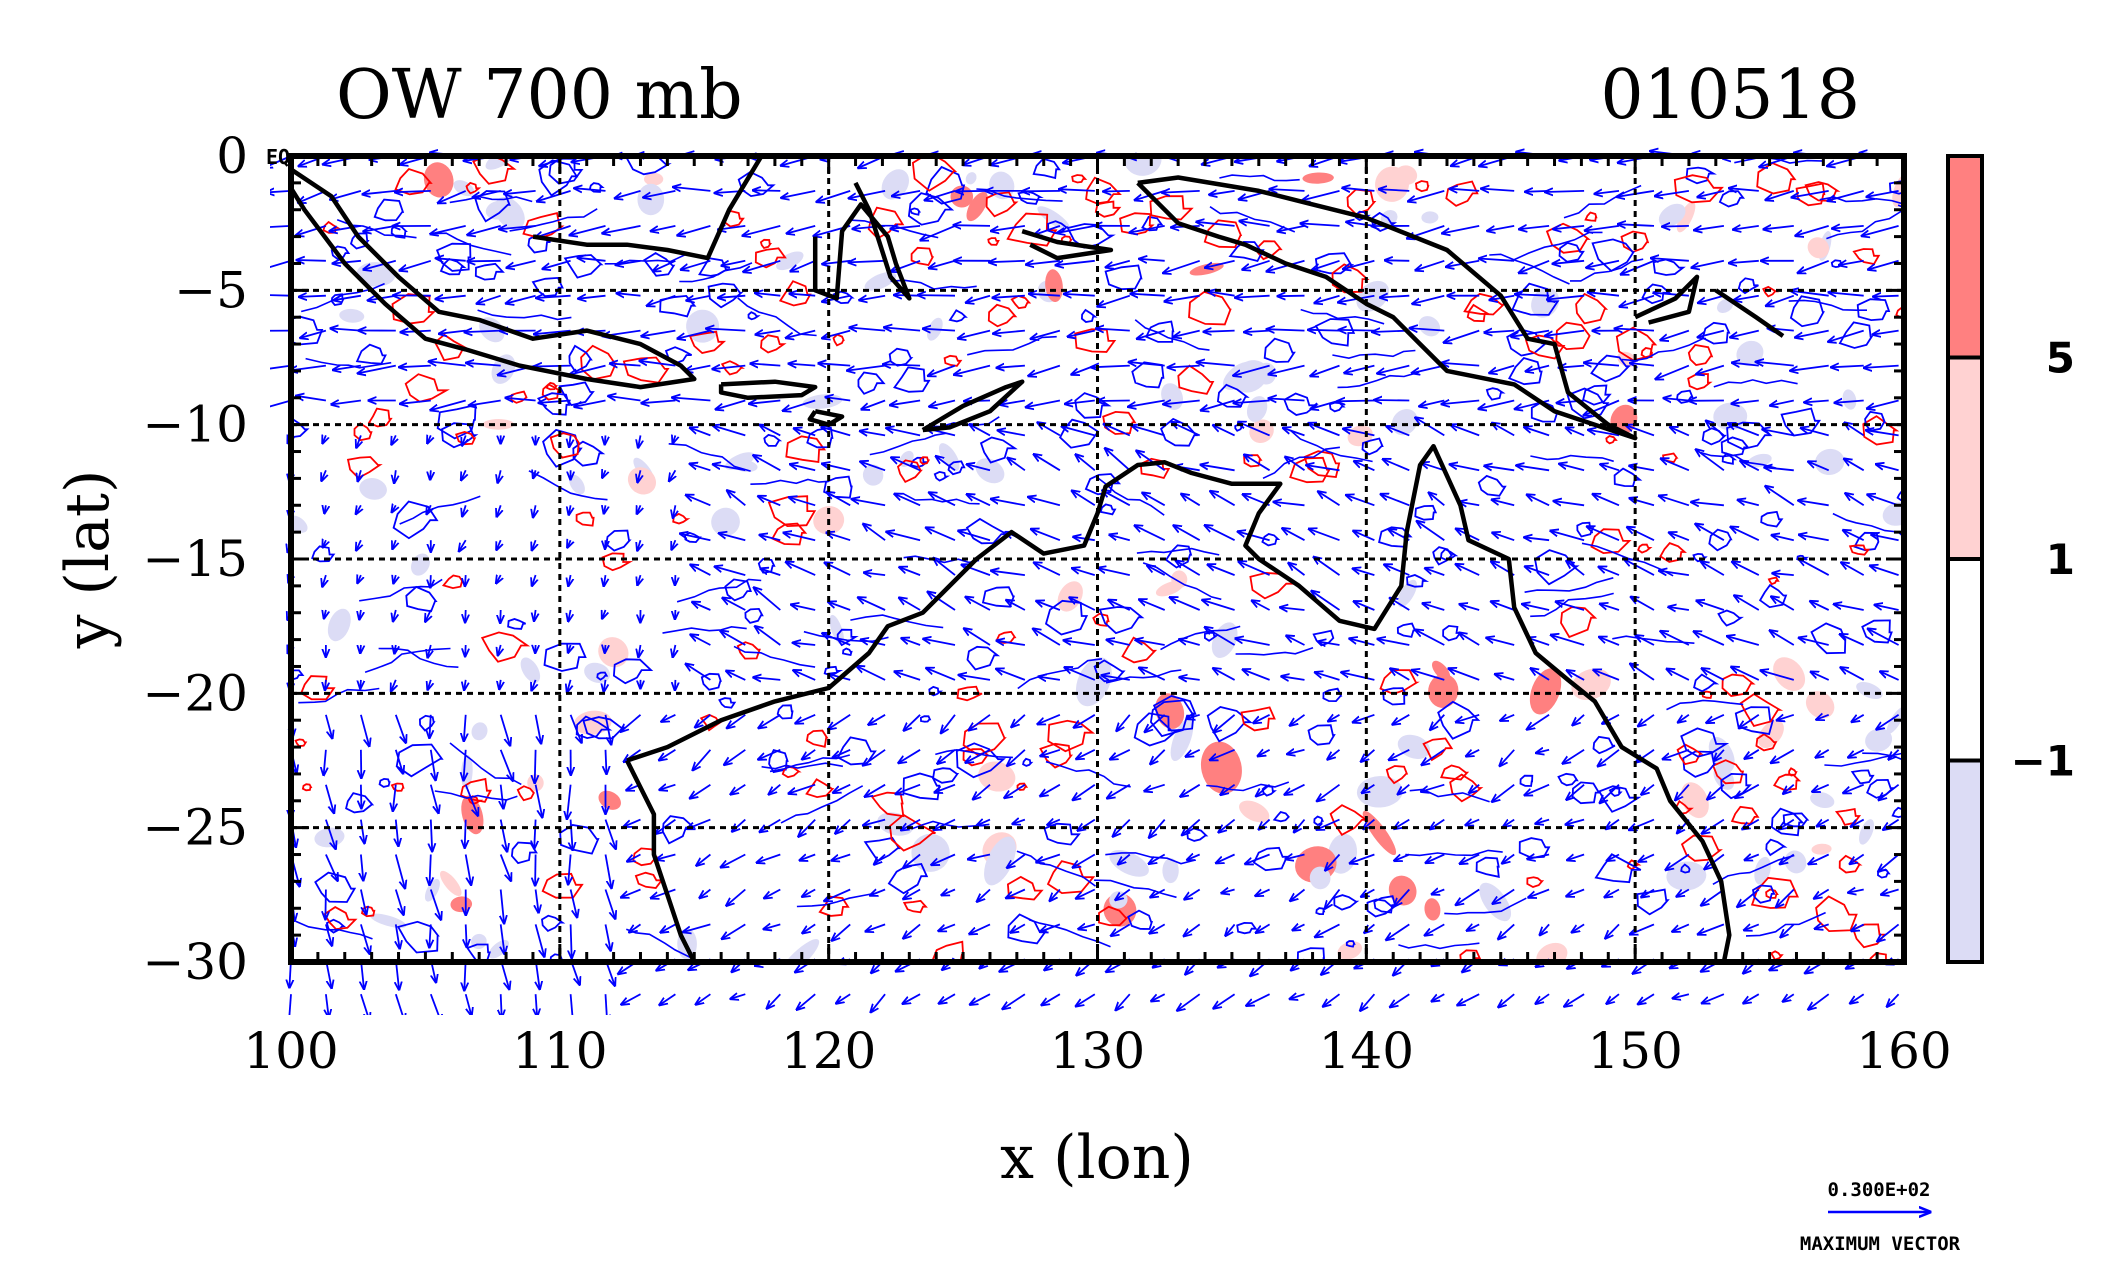 This screenshot has width=2111, height=1263. I want to click on y-tick-label: −20, so click(195, 693).